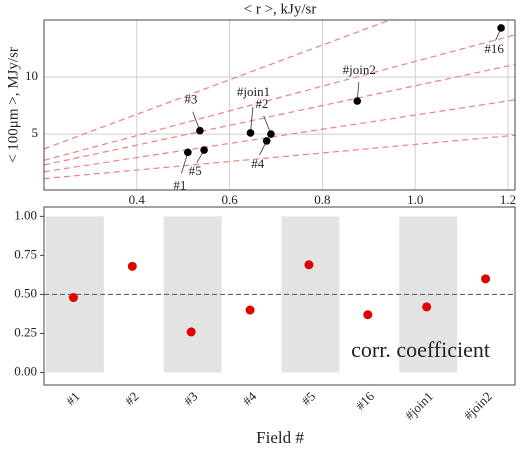 Image resolution: width=520 pixels, height=451 pixels. Describe the element at coordinates (179, 184) in the screenshot. I see `point-label: #1` at that location.